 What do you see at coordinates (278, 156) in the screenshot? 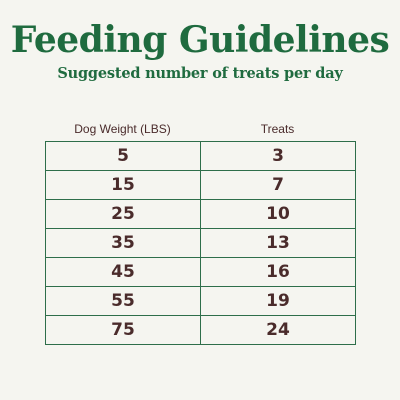
I see `treats-cell: 3` at bounding box center [278, 156].